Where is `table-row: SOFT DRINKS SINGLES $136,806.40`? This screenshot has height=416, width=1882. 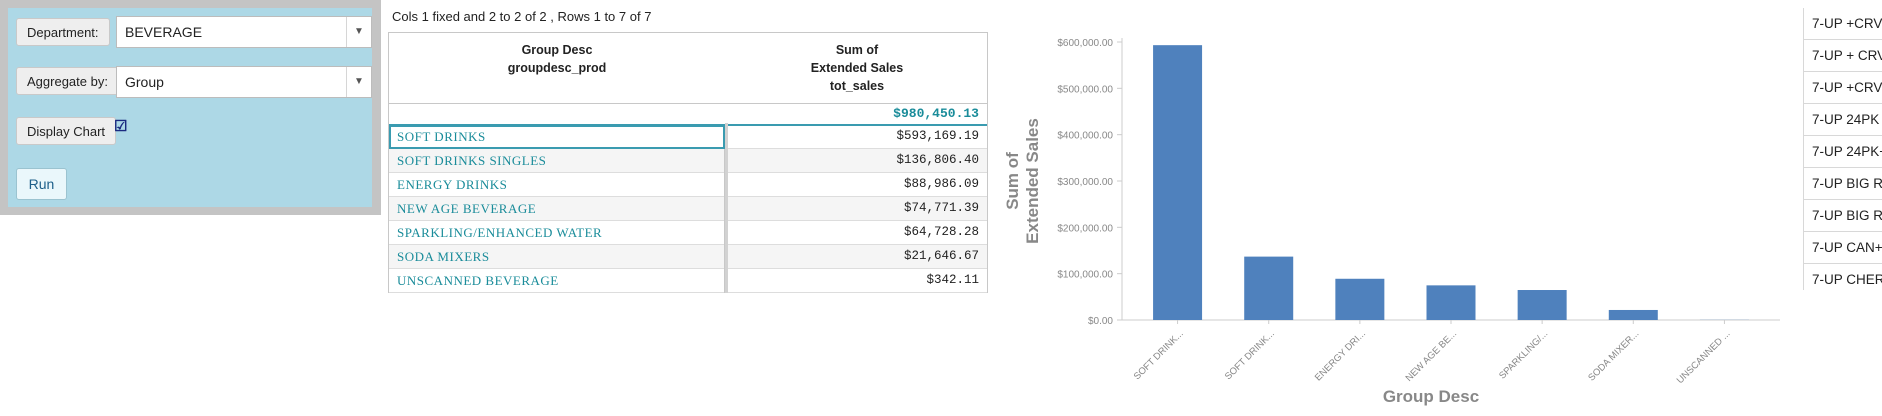 table-row: SOFT DRINKS SINGLES $136,806.40 is located at coordinates (688, 161).